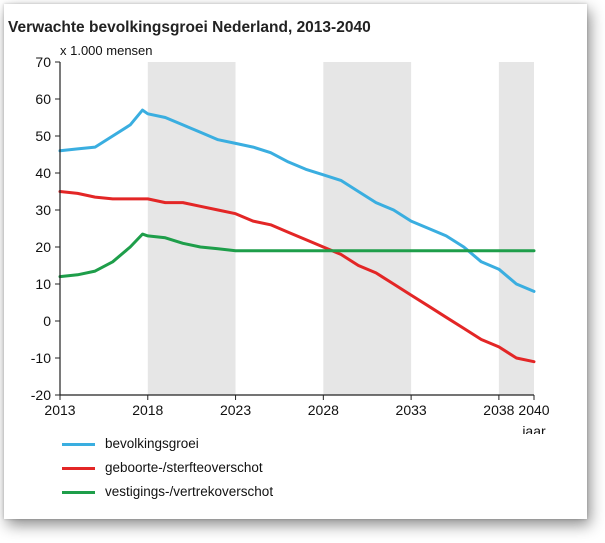  Describe the element at coordinates (43, 173) in the screenshot. I see `y-tick-label: 40` at that location.